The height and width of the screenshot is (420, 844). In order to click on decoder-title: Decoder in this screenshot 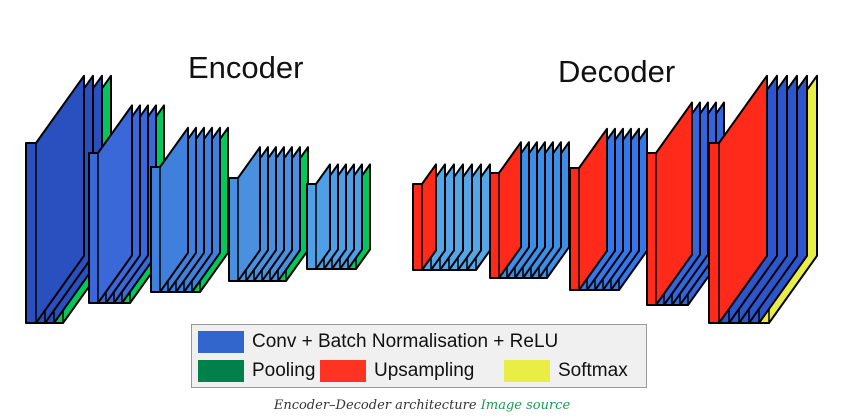, I will do `click(617, 71)`.